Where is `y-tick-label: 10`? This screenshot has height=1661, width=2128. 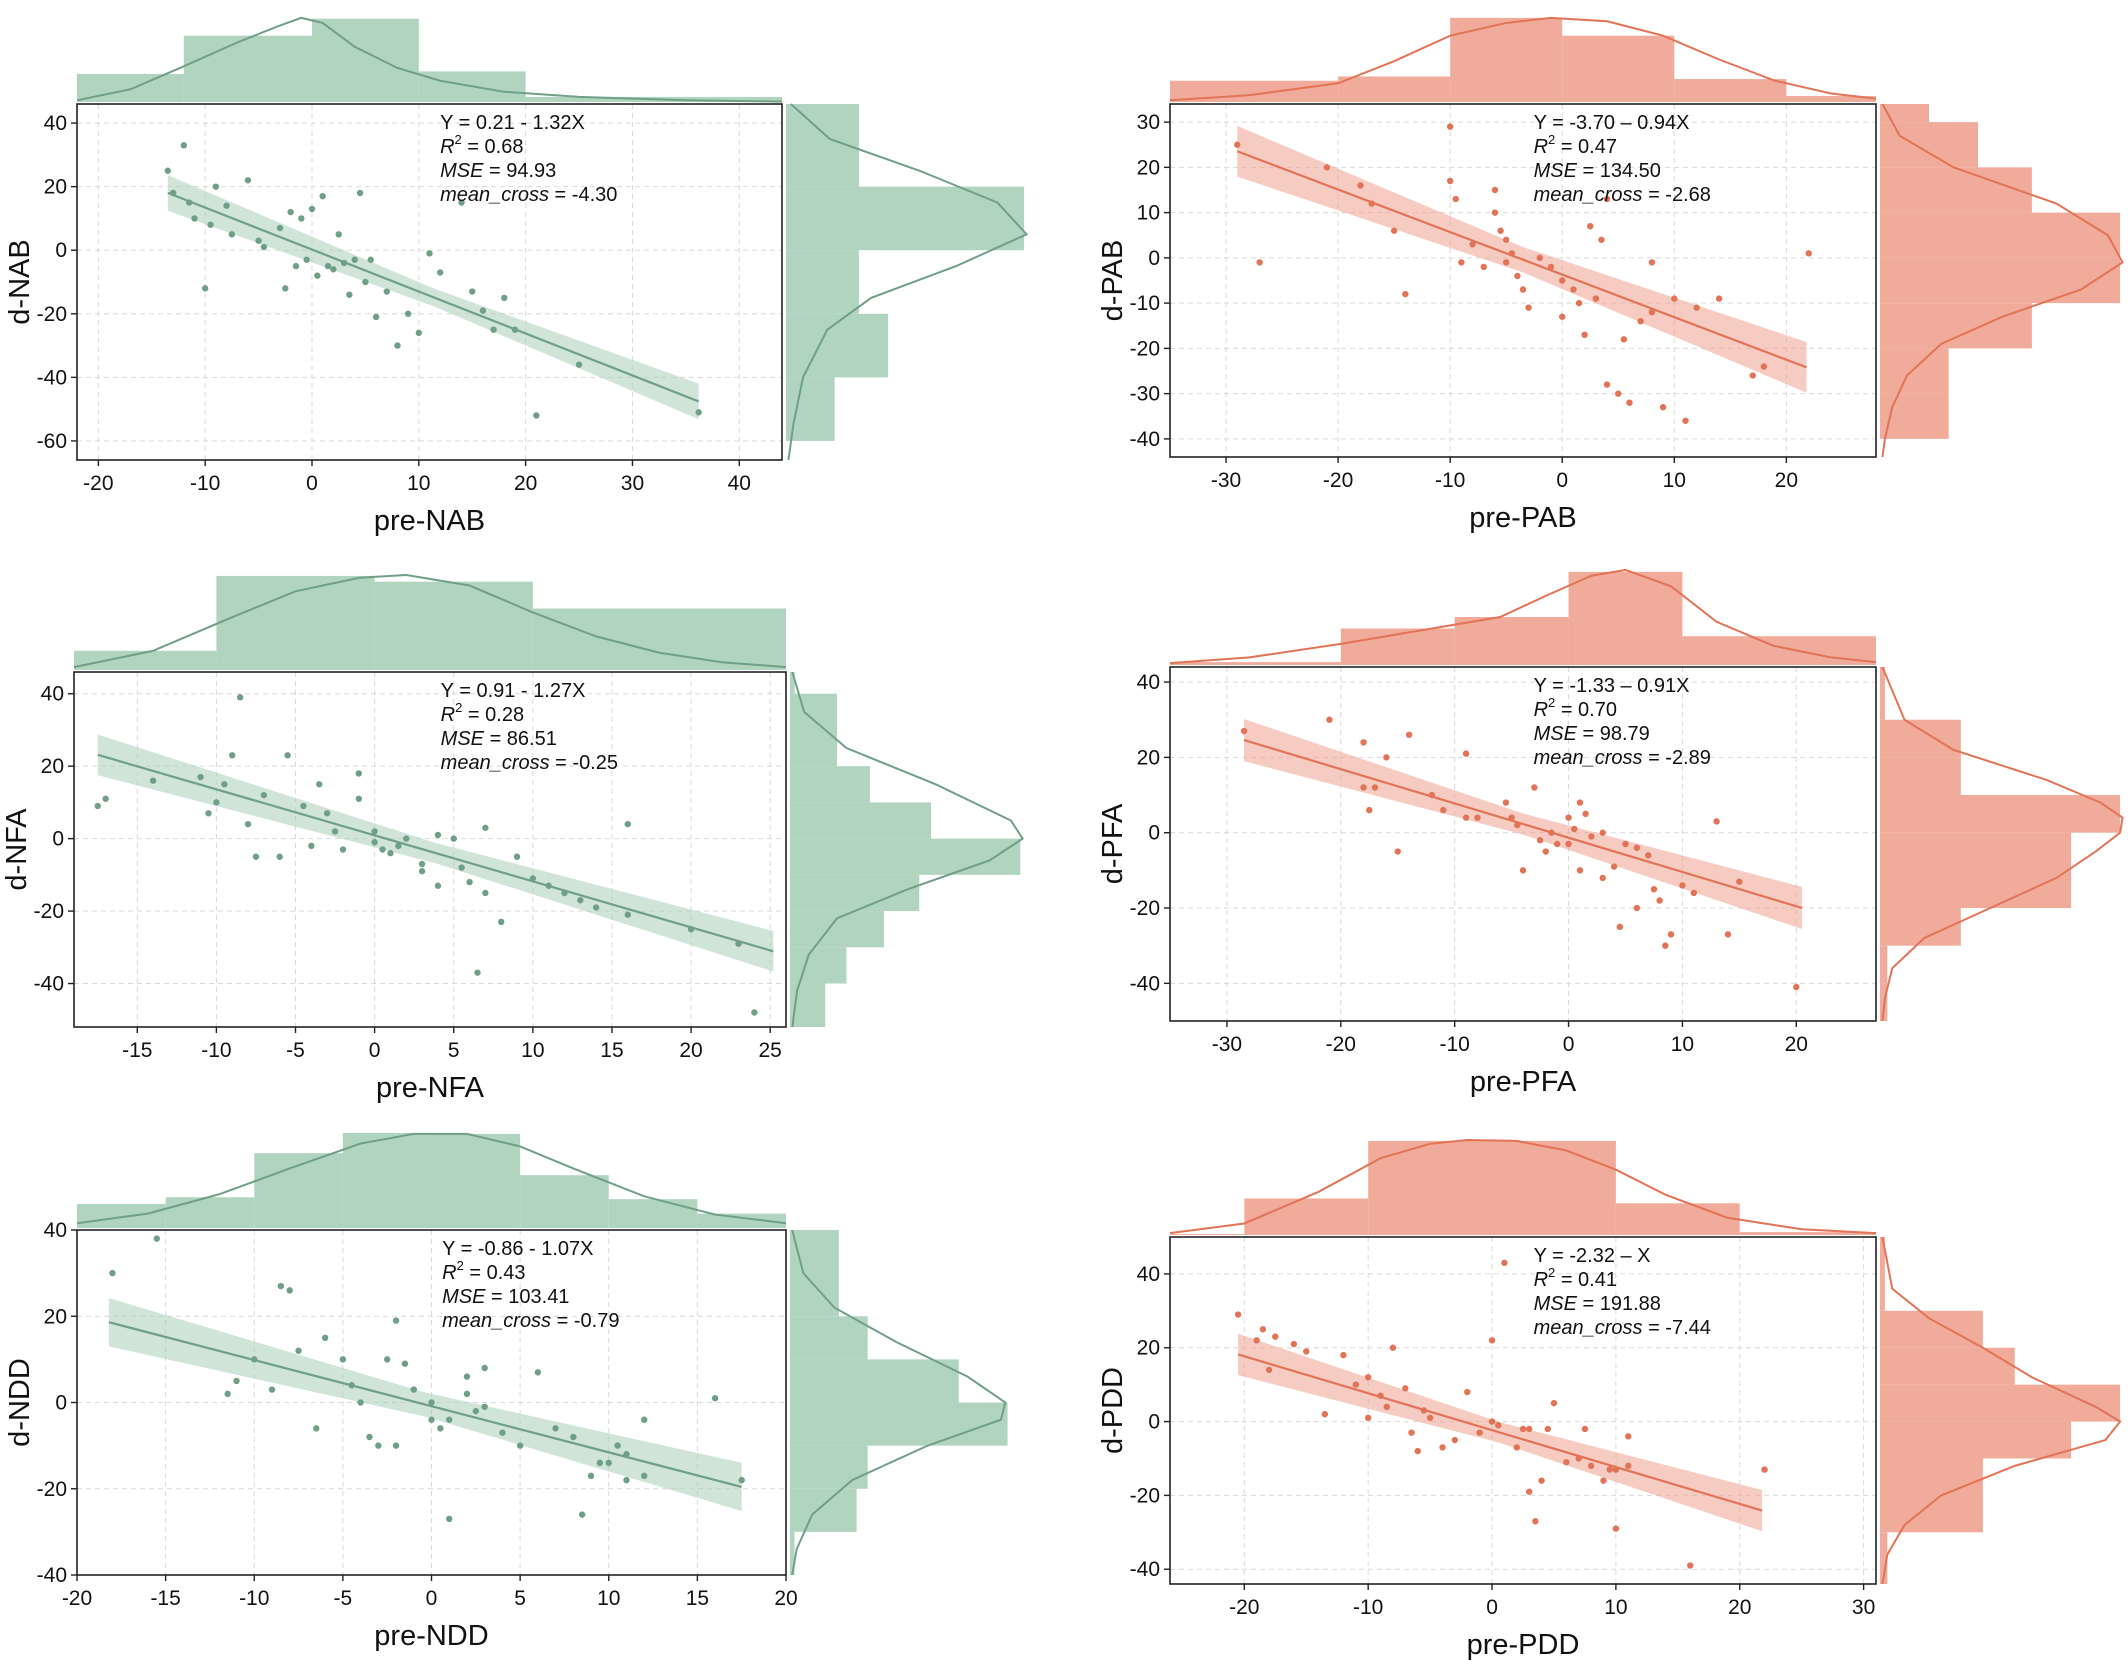
y-tick-label: 10 is located at coordinates (1148, 213).